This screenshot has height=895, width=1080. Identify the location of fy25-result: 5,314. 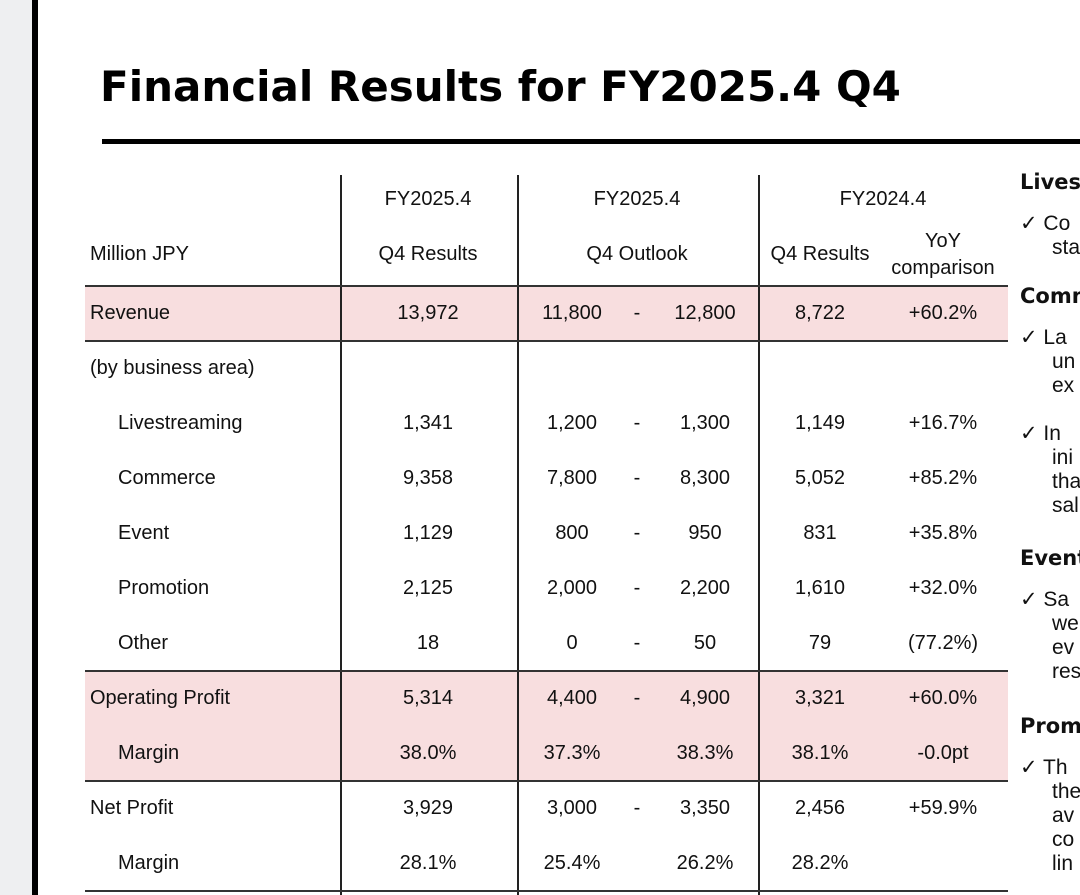
(428, 698).